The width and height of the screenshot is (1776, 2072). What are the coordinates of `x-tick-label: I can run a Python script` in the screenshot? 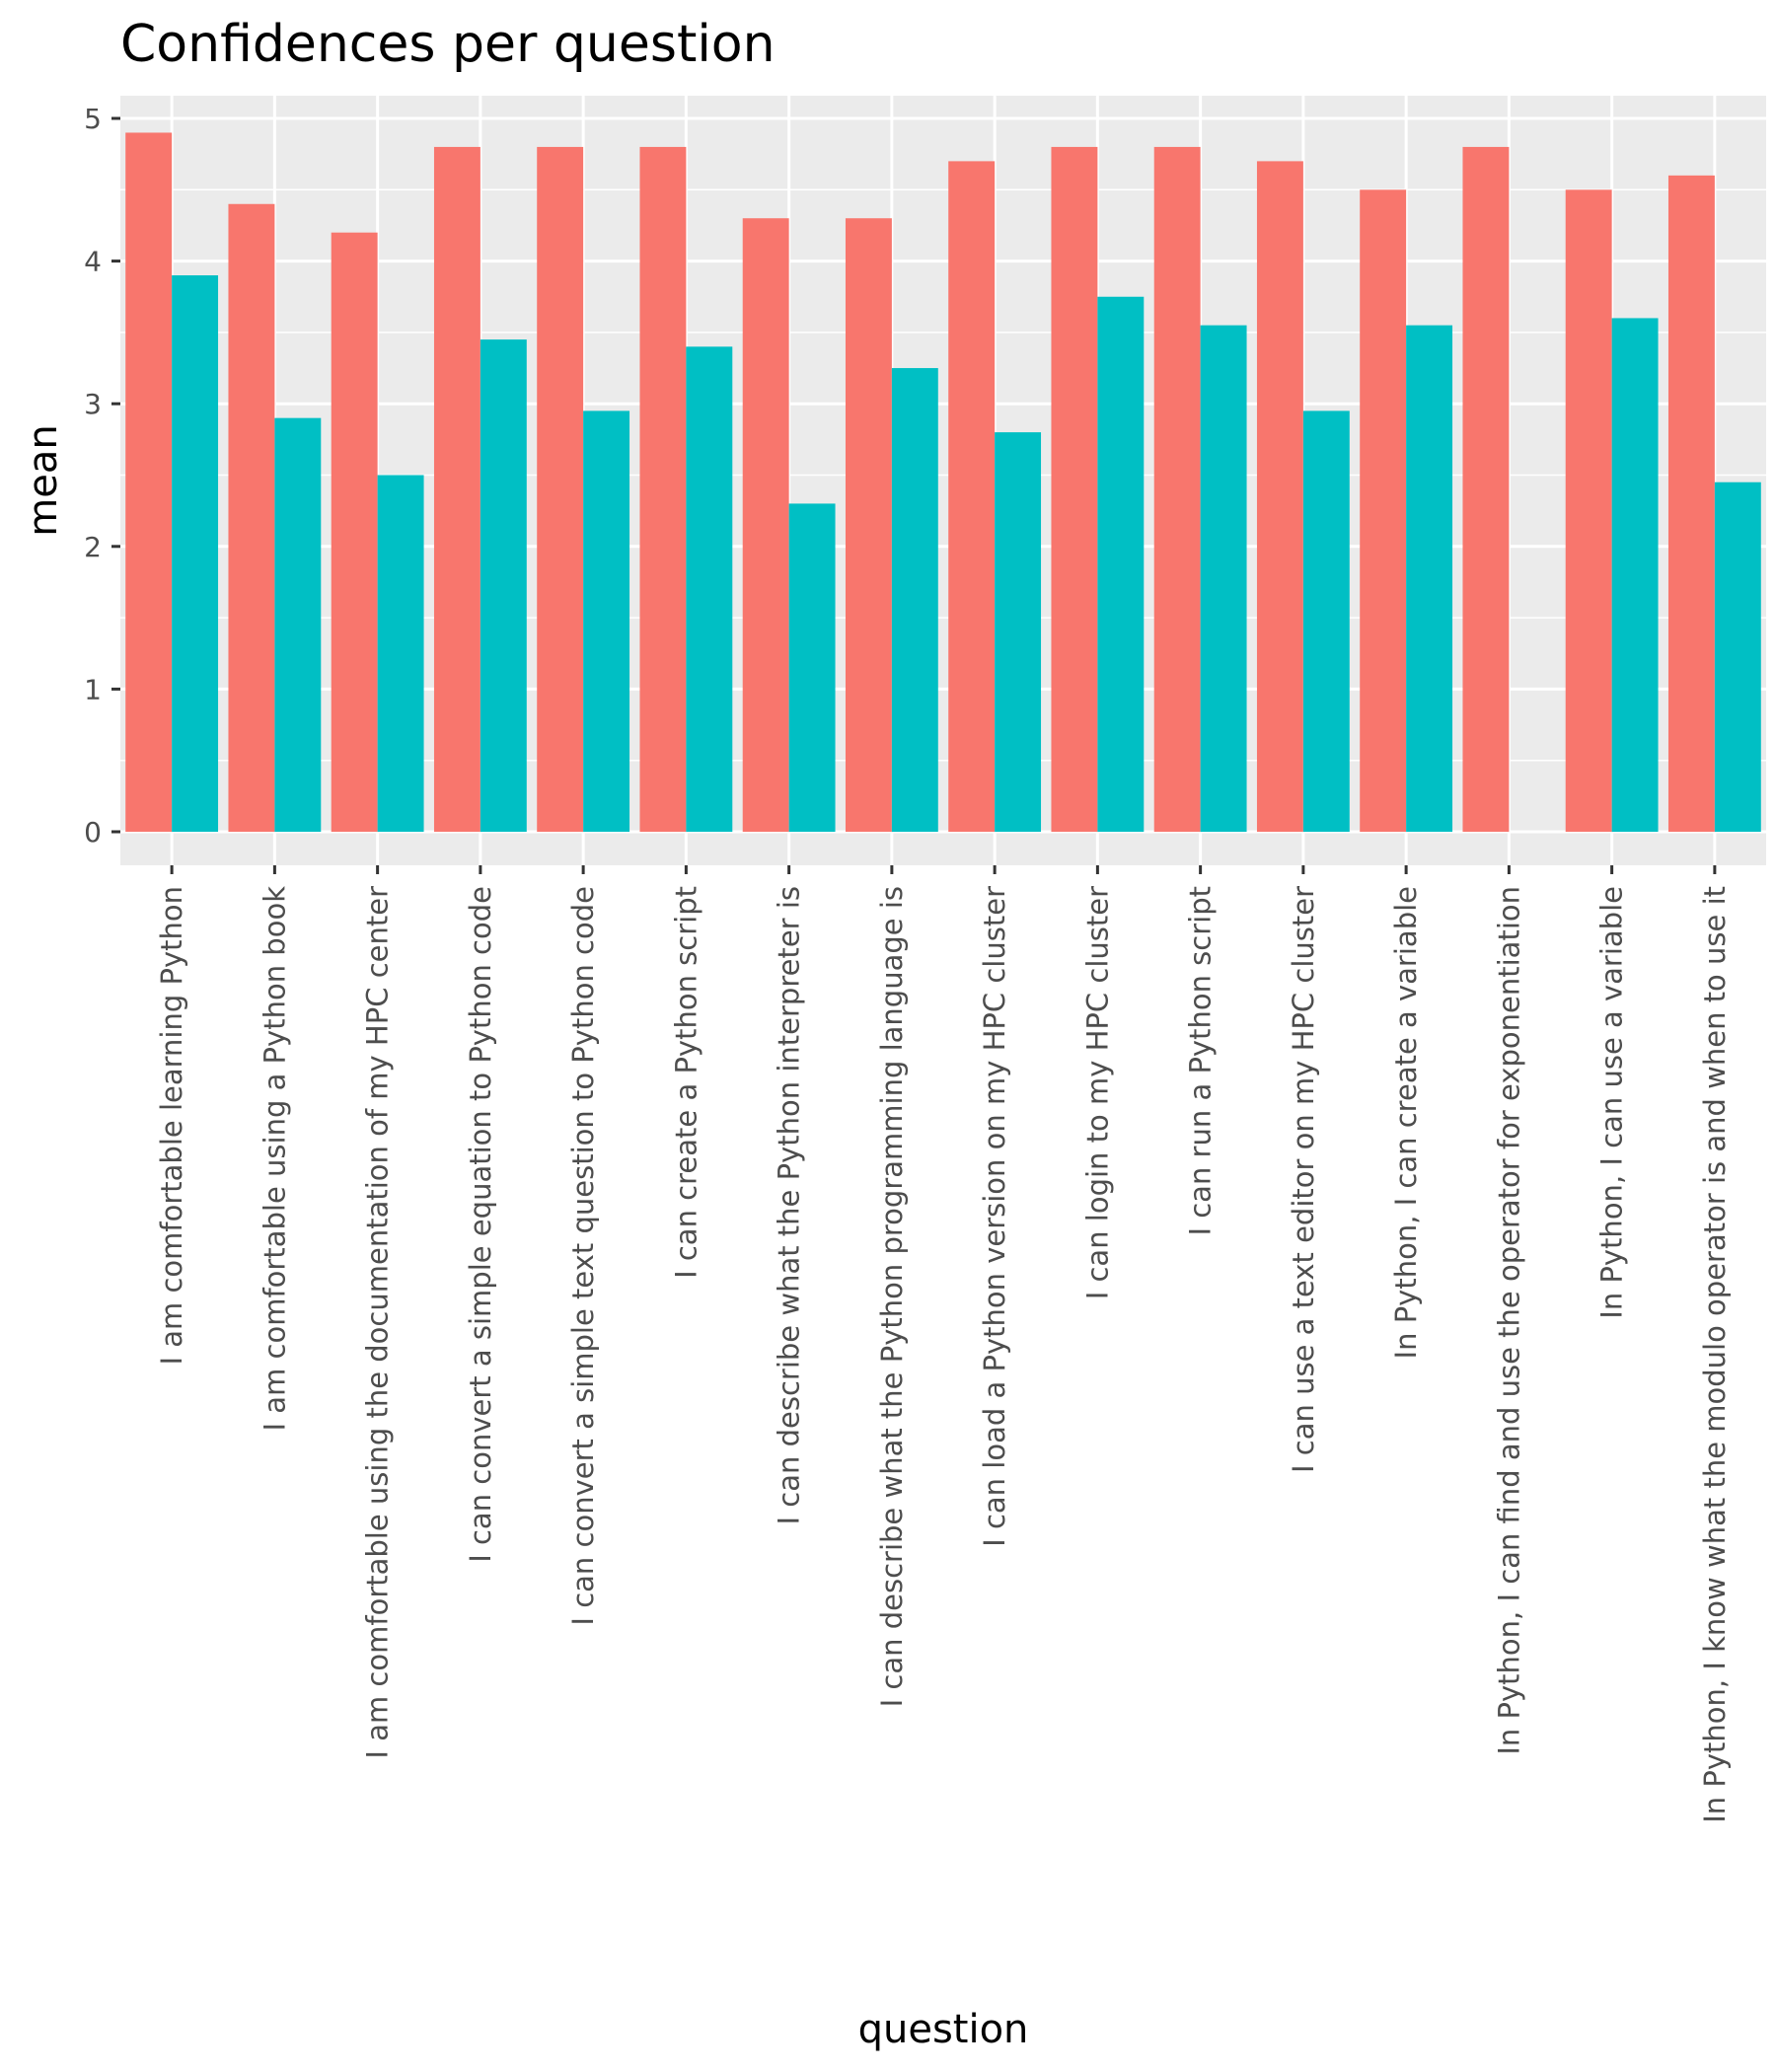 It's located at (1201, 1061).